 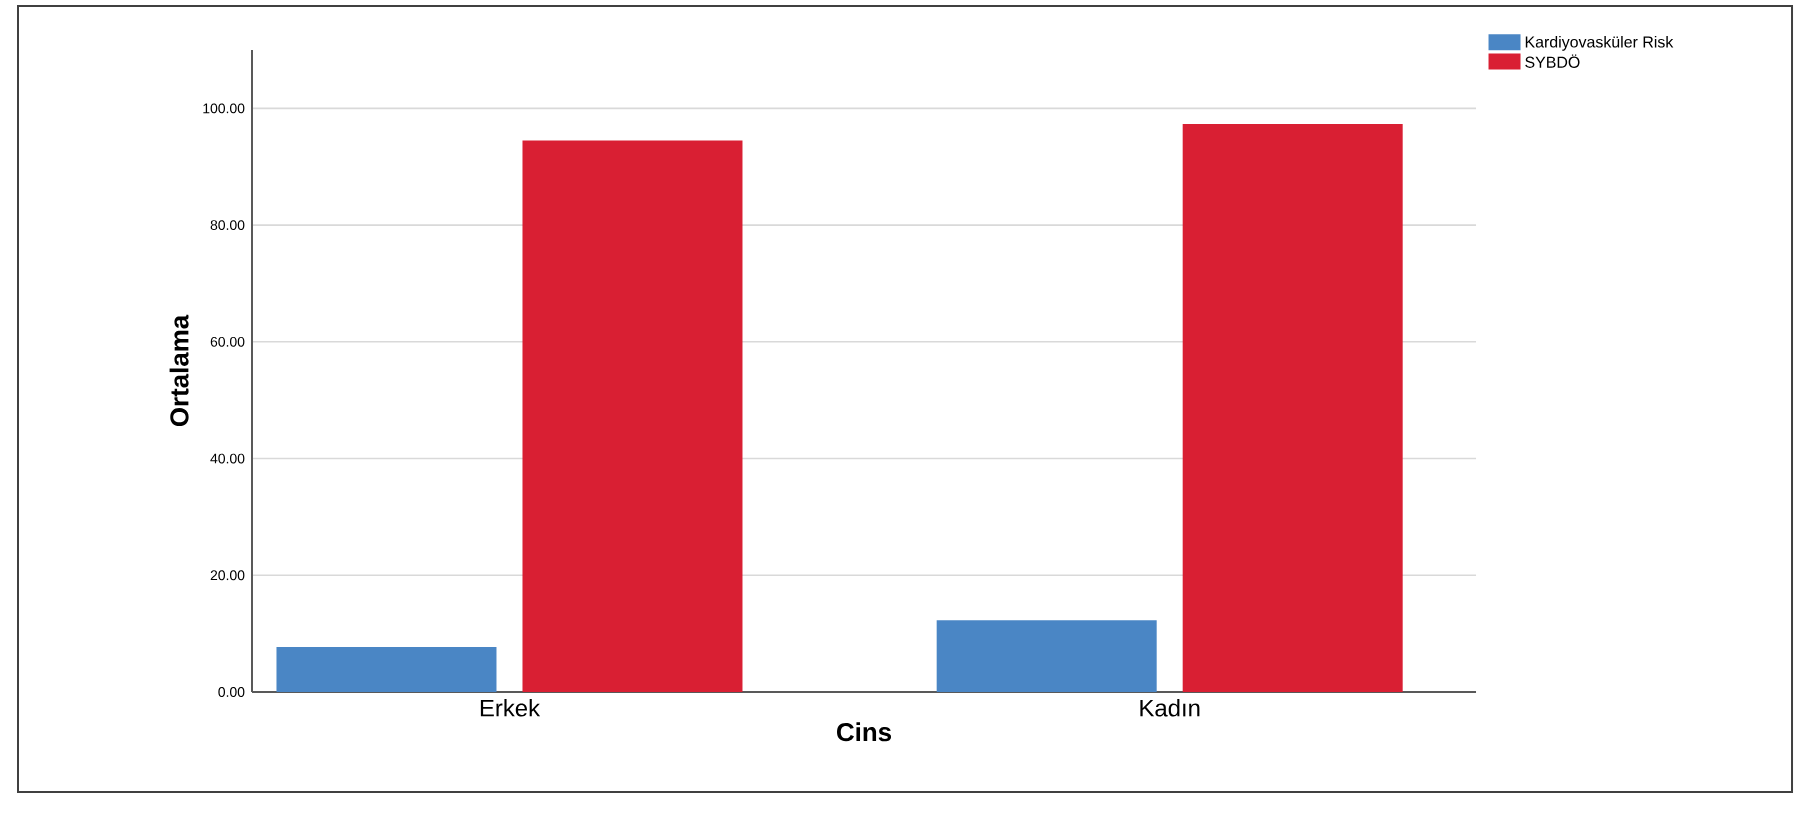 What do you see at coordinates (179, 370) in the screenshot?
I see `y-axis-title: Ortalama` at bounding box center [179, 370].